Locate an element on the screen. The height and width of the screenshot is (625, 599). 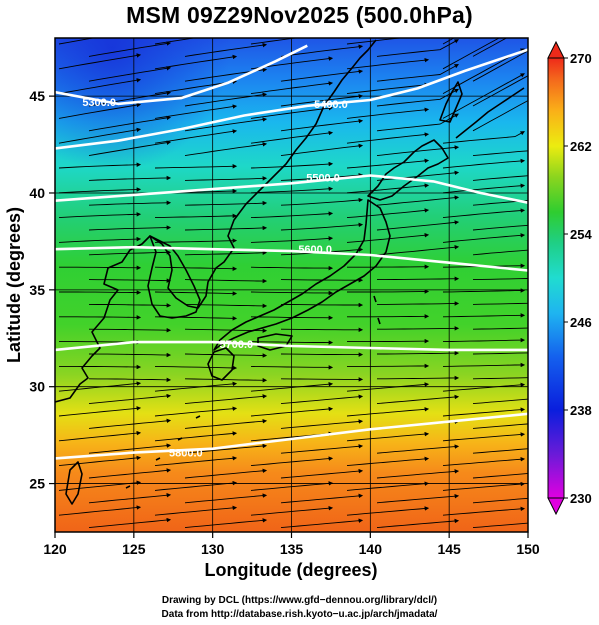
y-tick-label: 40 is located at coordinates (37, 193).